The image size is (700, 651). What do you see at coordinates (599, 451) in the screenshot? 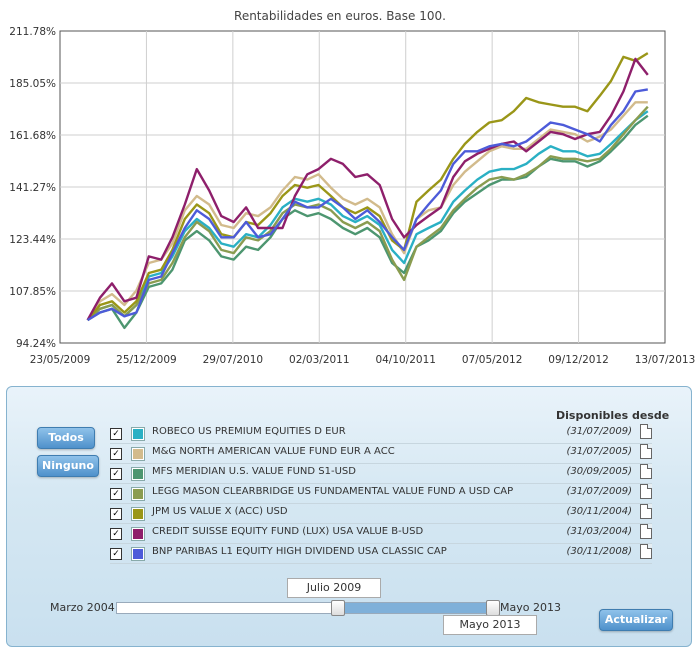
I see `available-date: (31/07/2005)` at bounding box center [599, 451].